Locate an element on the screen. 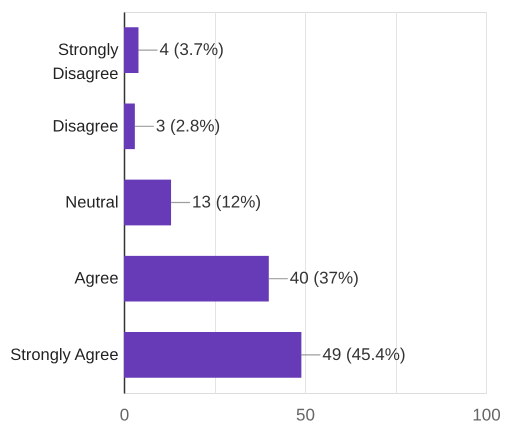 Image resolution: width=525 pixels, height=428 pixels. x-tick-label: 100 is located at coordinates (486, 415).